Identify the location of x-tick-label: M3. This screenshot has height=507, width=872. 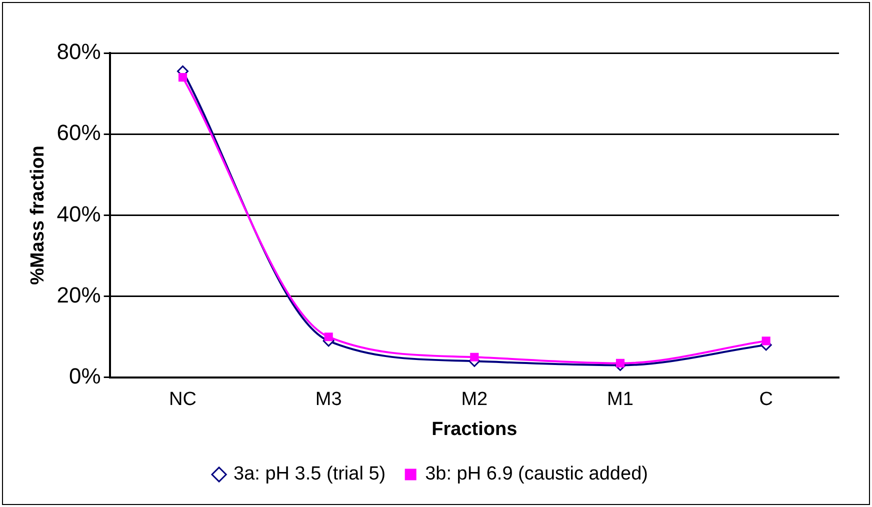
(328, 399).